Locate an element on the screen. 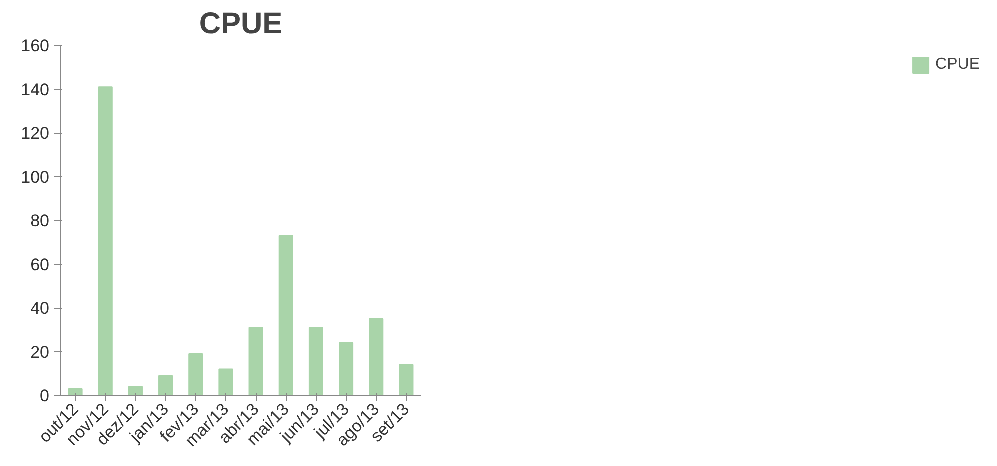  y-tick-label: 40 is located at coordinates (40, 308).